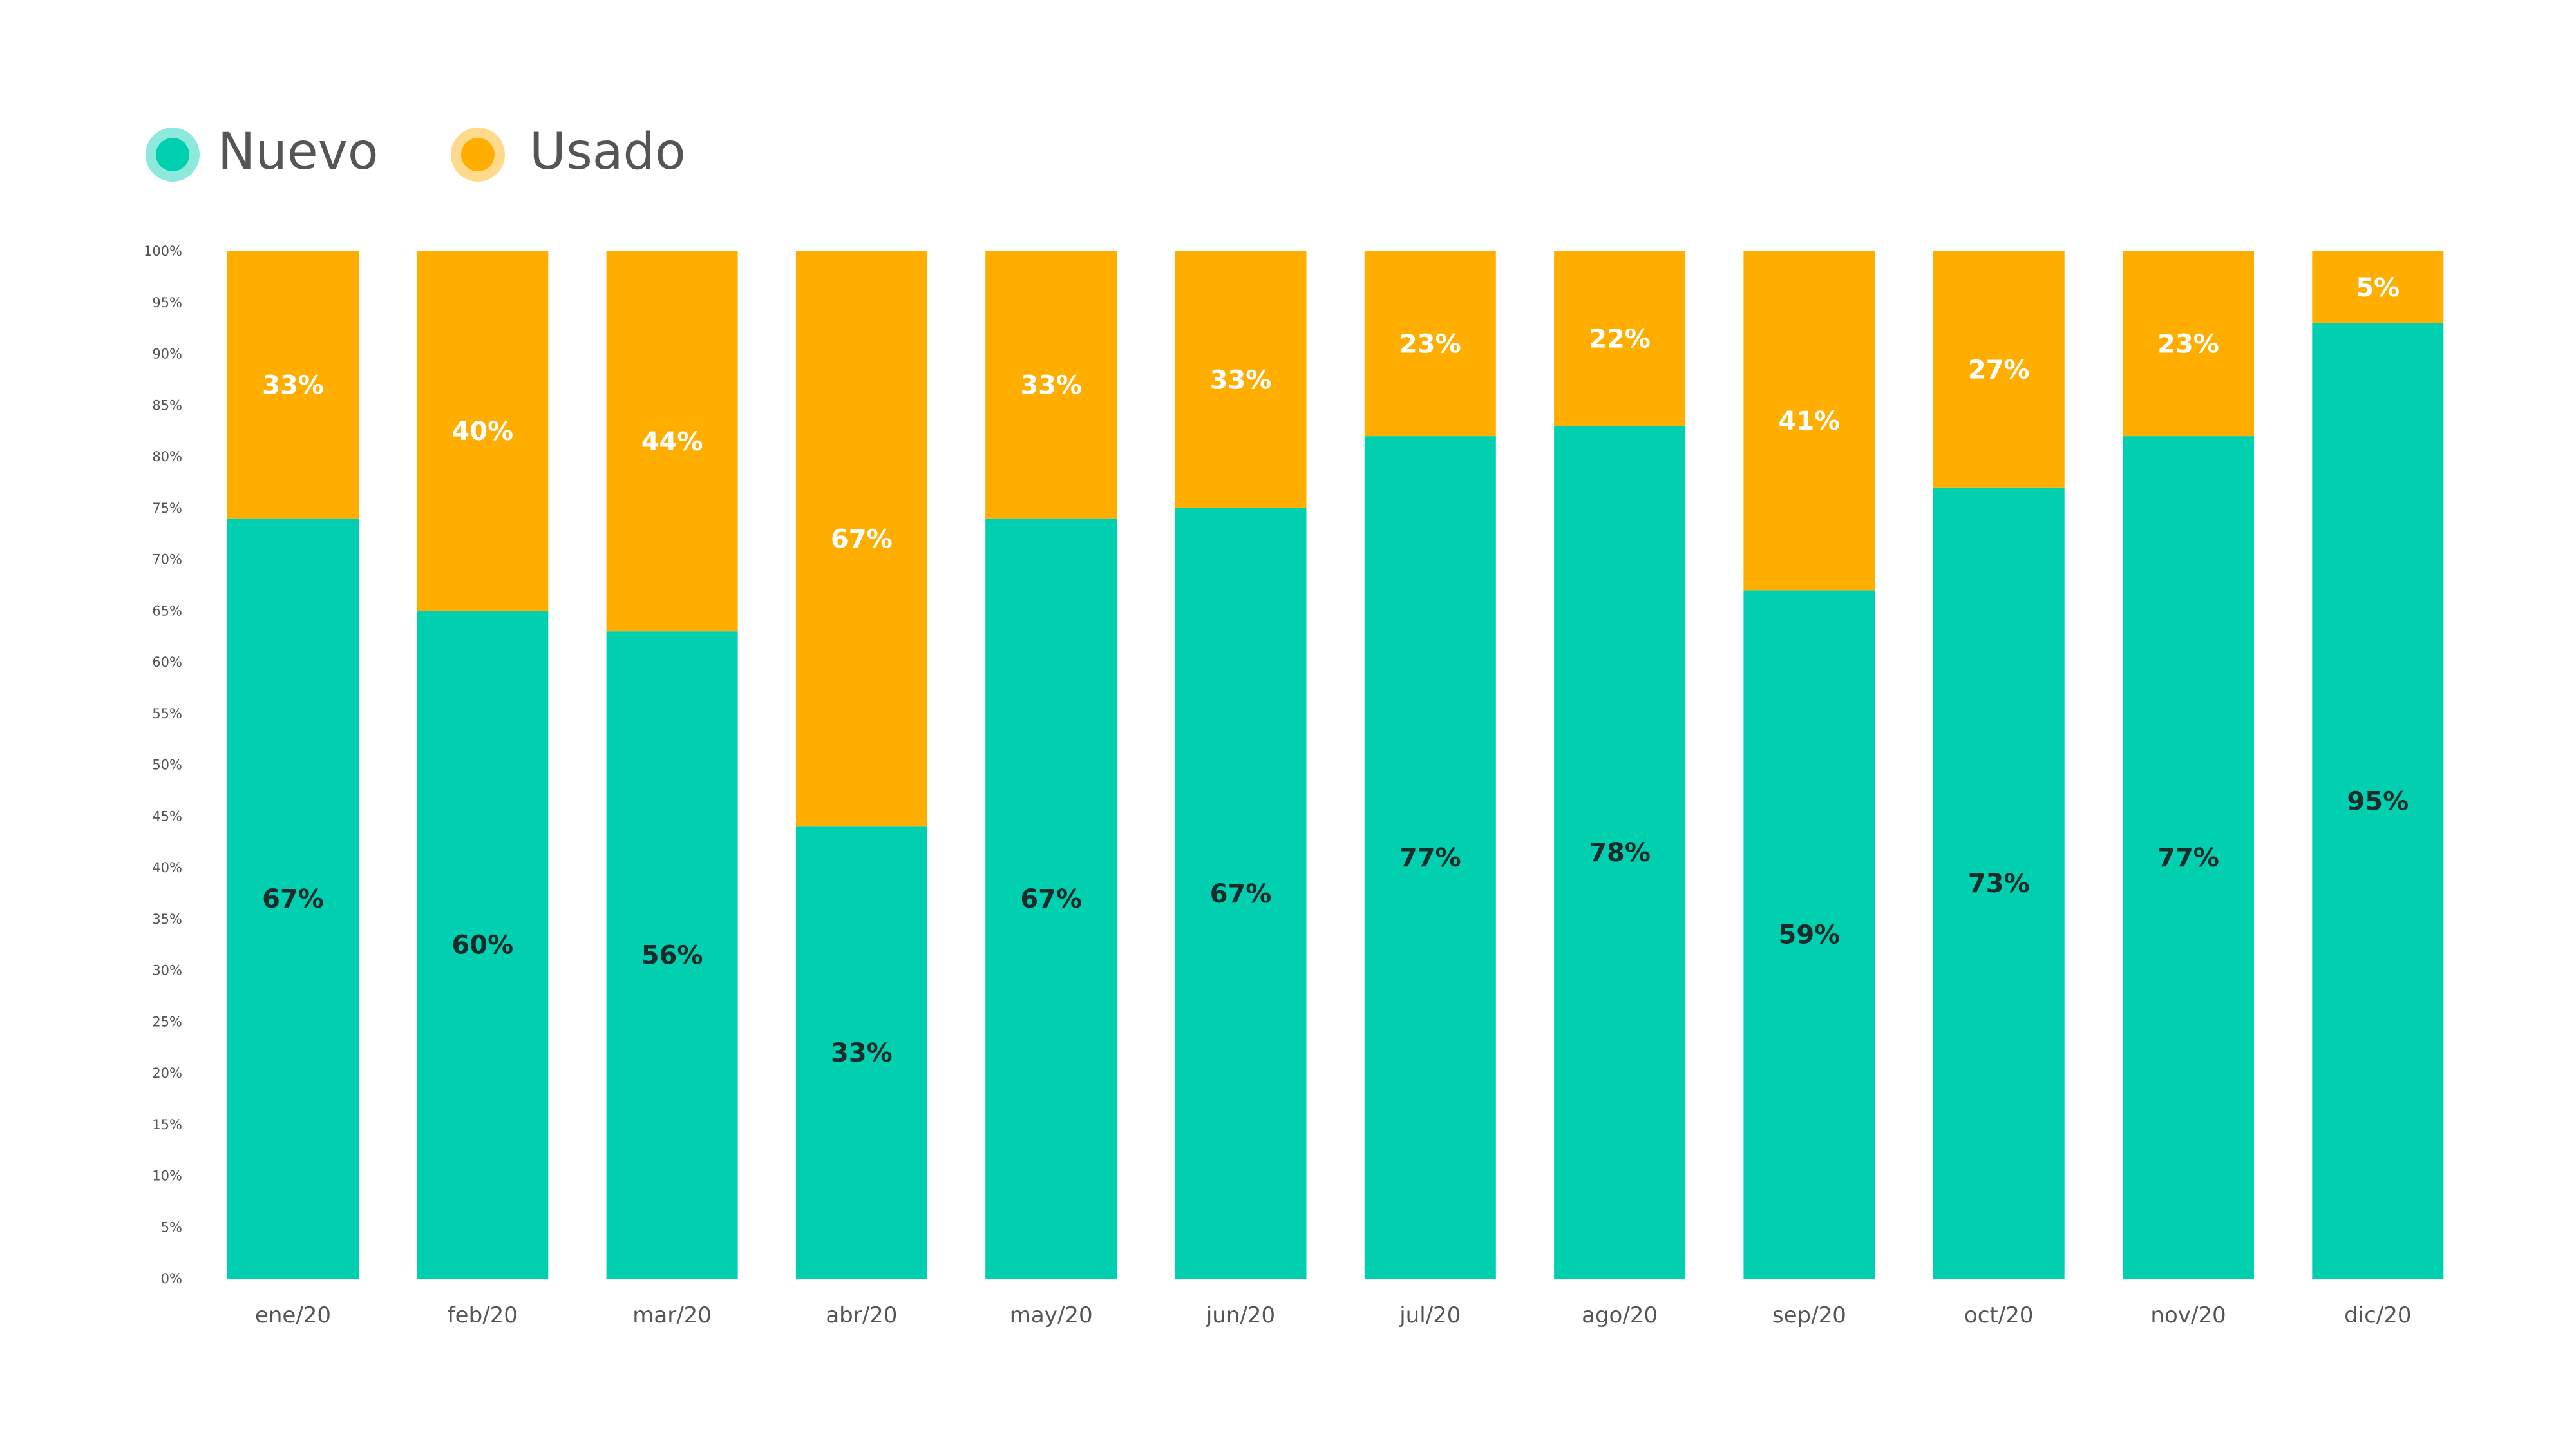 The width and height of the screenshot is (2576, 1450). What do you see at coordinates (1430, 1315) in the screenshot?
I see `x-tick-label: jul/20` at bounding box center [1430, 1315].